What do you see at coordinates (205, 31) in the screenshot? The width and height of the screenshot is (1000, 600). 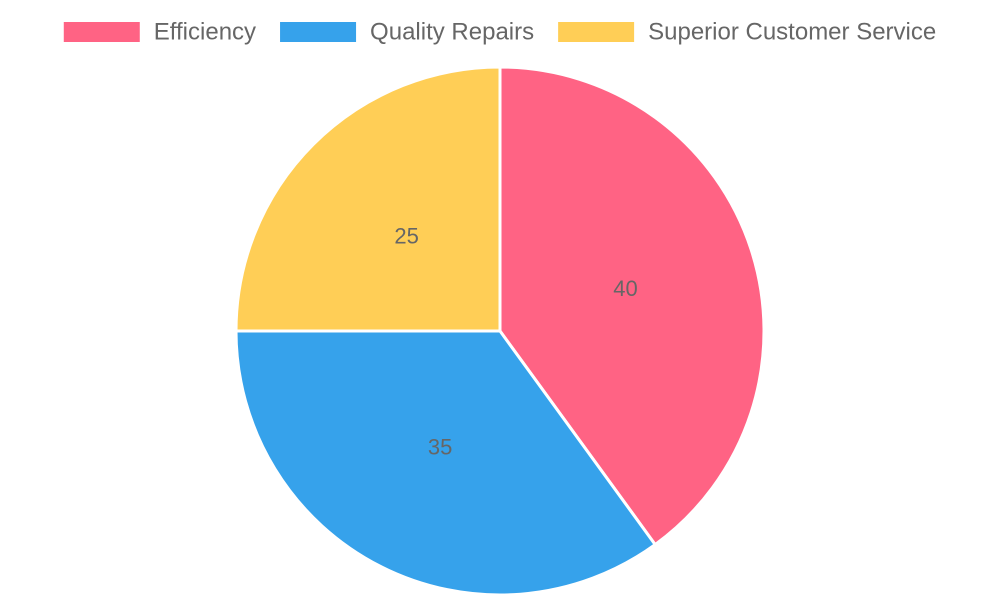 I see `legend-label: Efficiency` at bounding box center [205, 31].